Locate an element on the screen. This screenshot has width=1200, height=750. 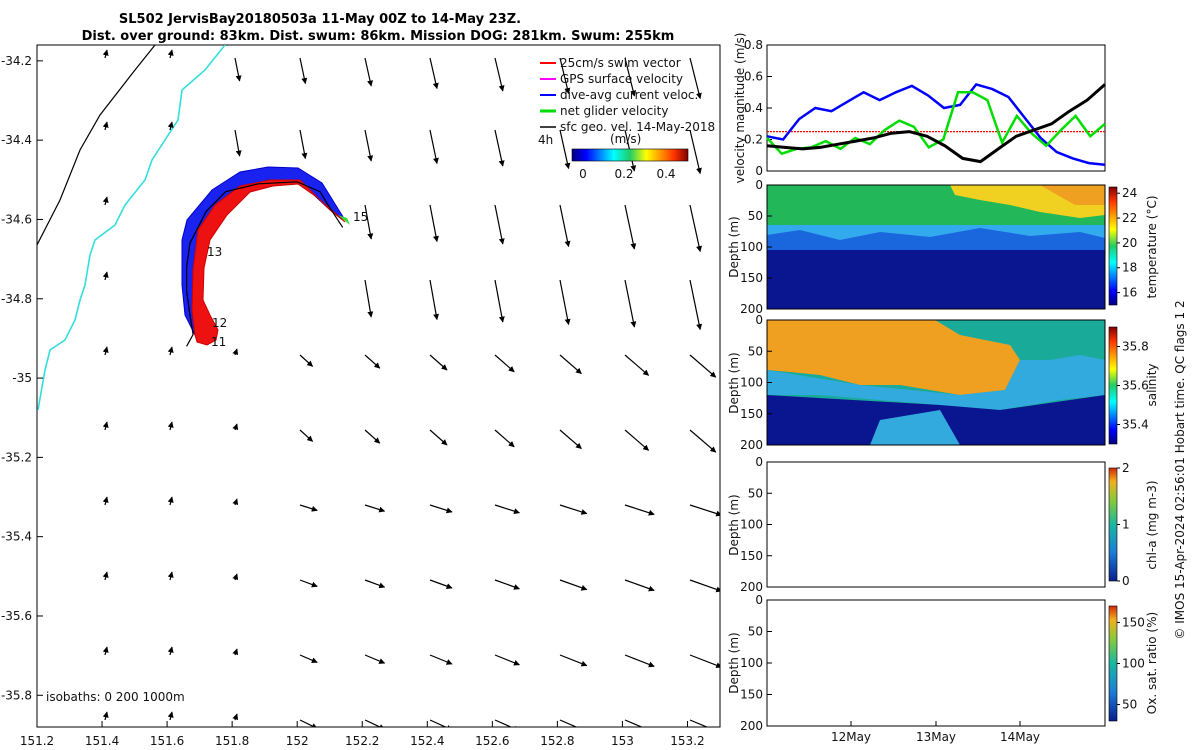
salinity-ytick-4: 200 is located at coordinates (751, 445).